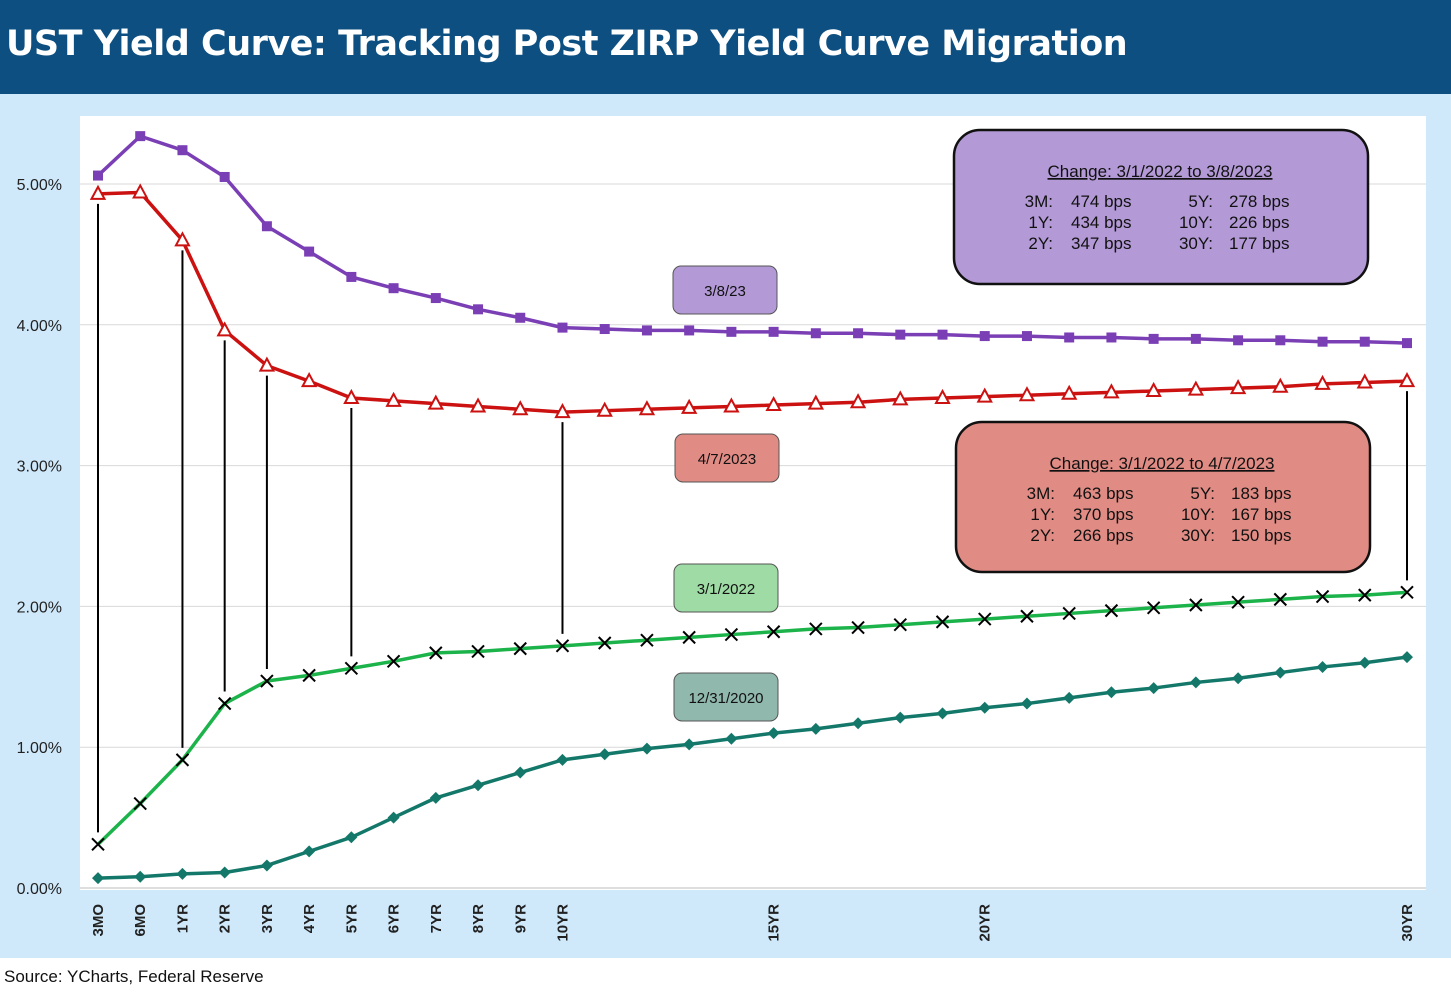 This screenshot has height=1000, width=1451. Describe the element at coordinates (351, 918) in the screenshot. I see `x-tick-label: 5YR` at that location.